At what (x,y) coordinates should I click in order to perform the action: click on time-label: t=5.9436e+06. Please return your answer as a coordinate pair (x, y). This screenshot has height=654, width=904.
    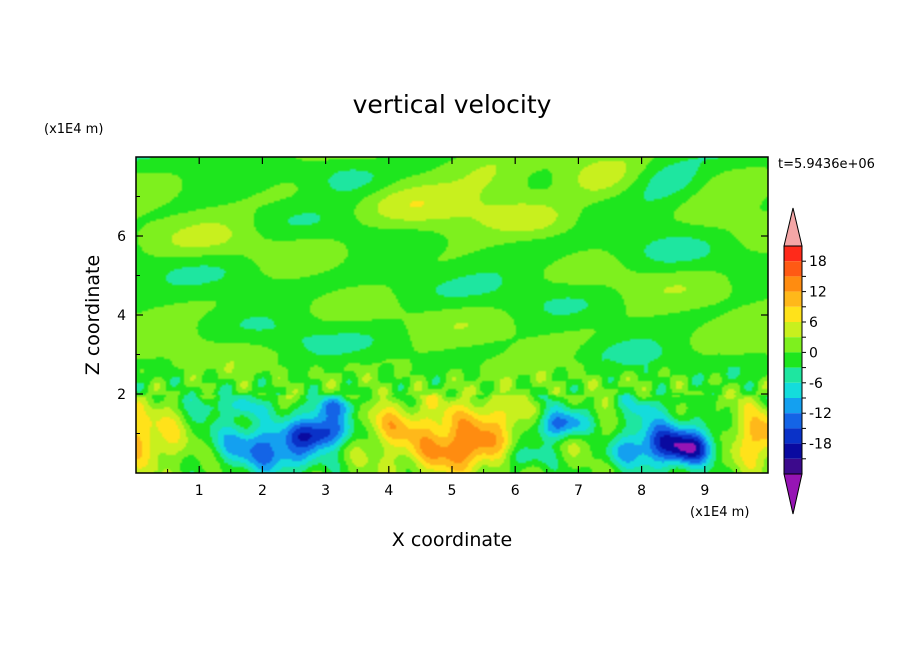
    Looking at the image, I should click on (826, 164).